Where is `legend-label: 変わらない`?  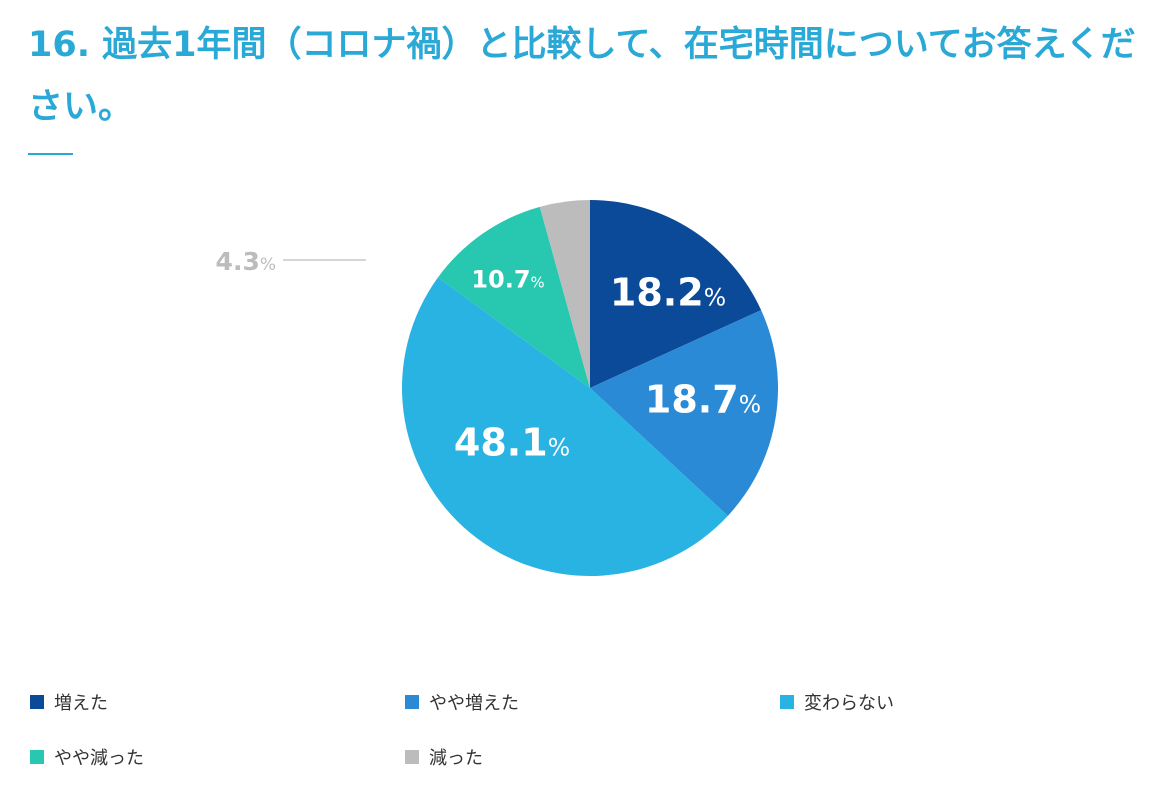 legend-label: 変わらない is located at coordinates (849, 703).